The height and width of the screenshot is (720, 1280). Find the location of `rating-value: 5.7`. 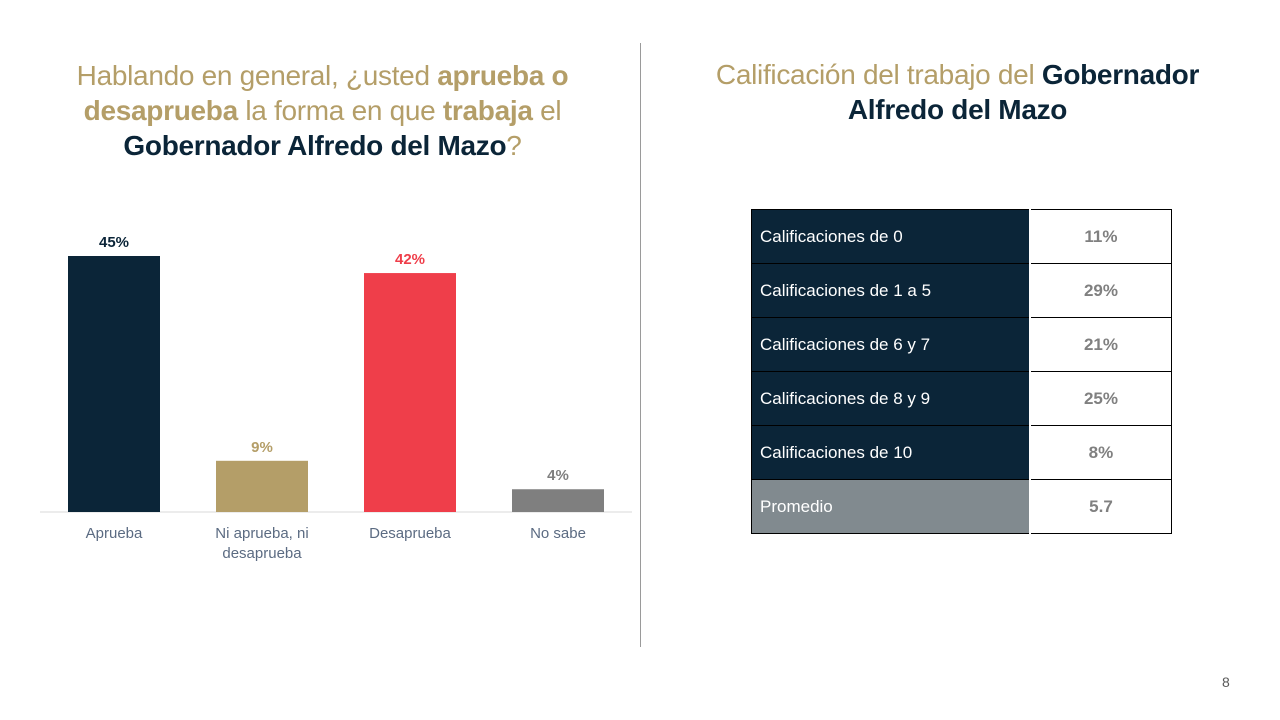

rating-value: 5.7 is located at coordinates (1100, 506).